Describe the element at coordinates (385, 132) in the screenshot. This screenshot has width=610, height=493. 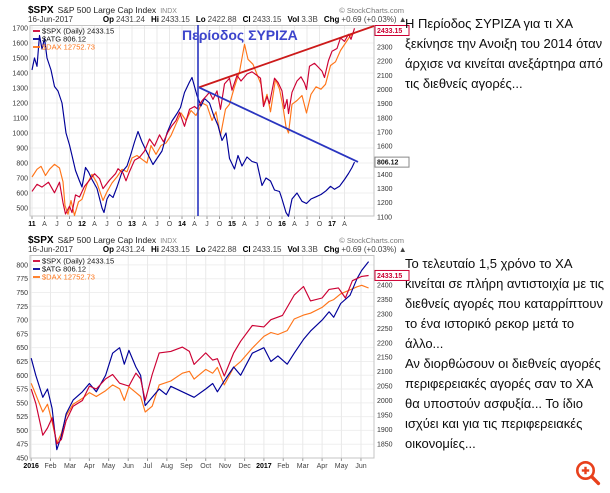
I see `right-axis-label: 1700` at that location.